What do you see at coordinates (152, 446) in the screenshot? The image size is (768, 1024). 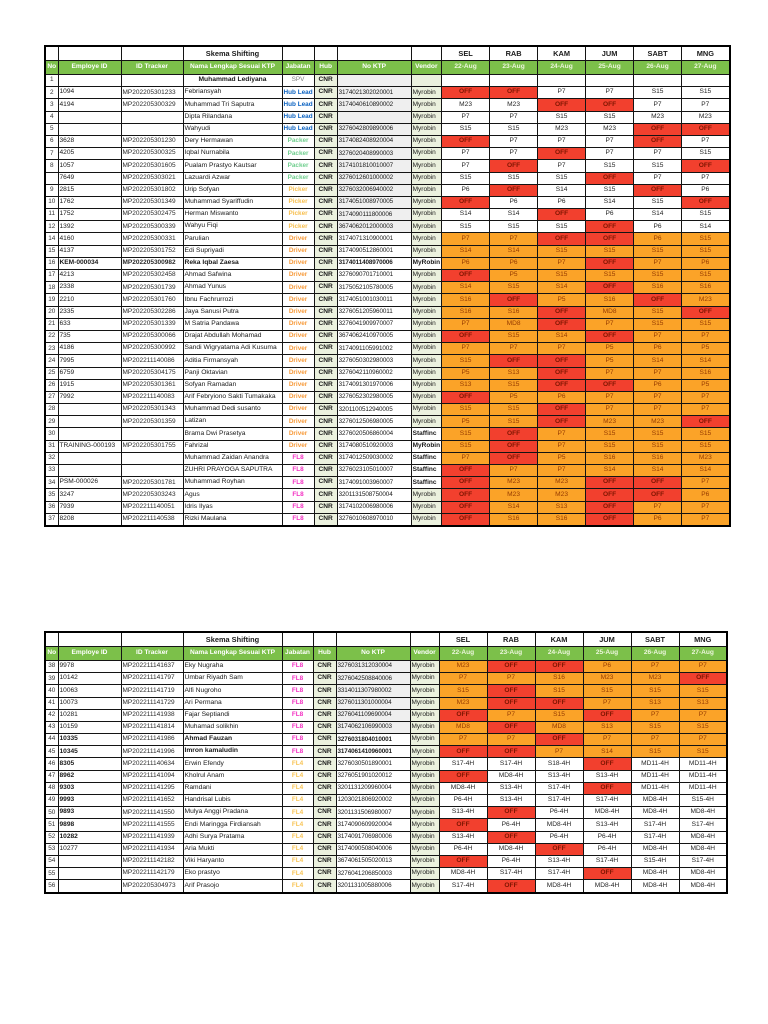 I see `id-tracker-cell: MP202205301755` at bounding box center [152, 446].